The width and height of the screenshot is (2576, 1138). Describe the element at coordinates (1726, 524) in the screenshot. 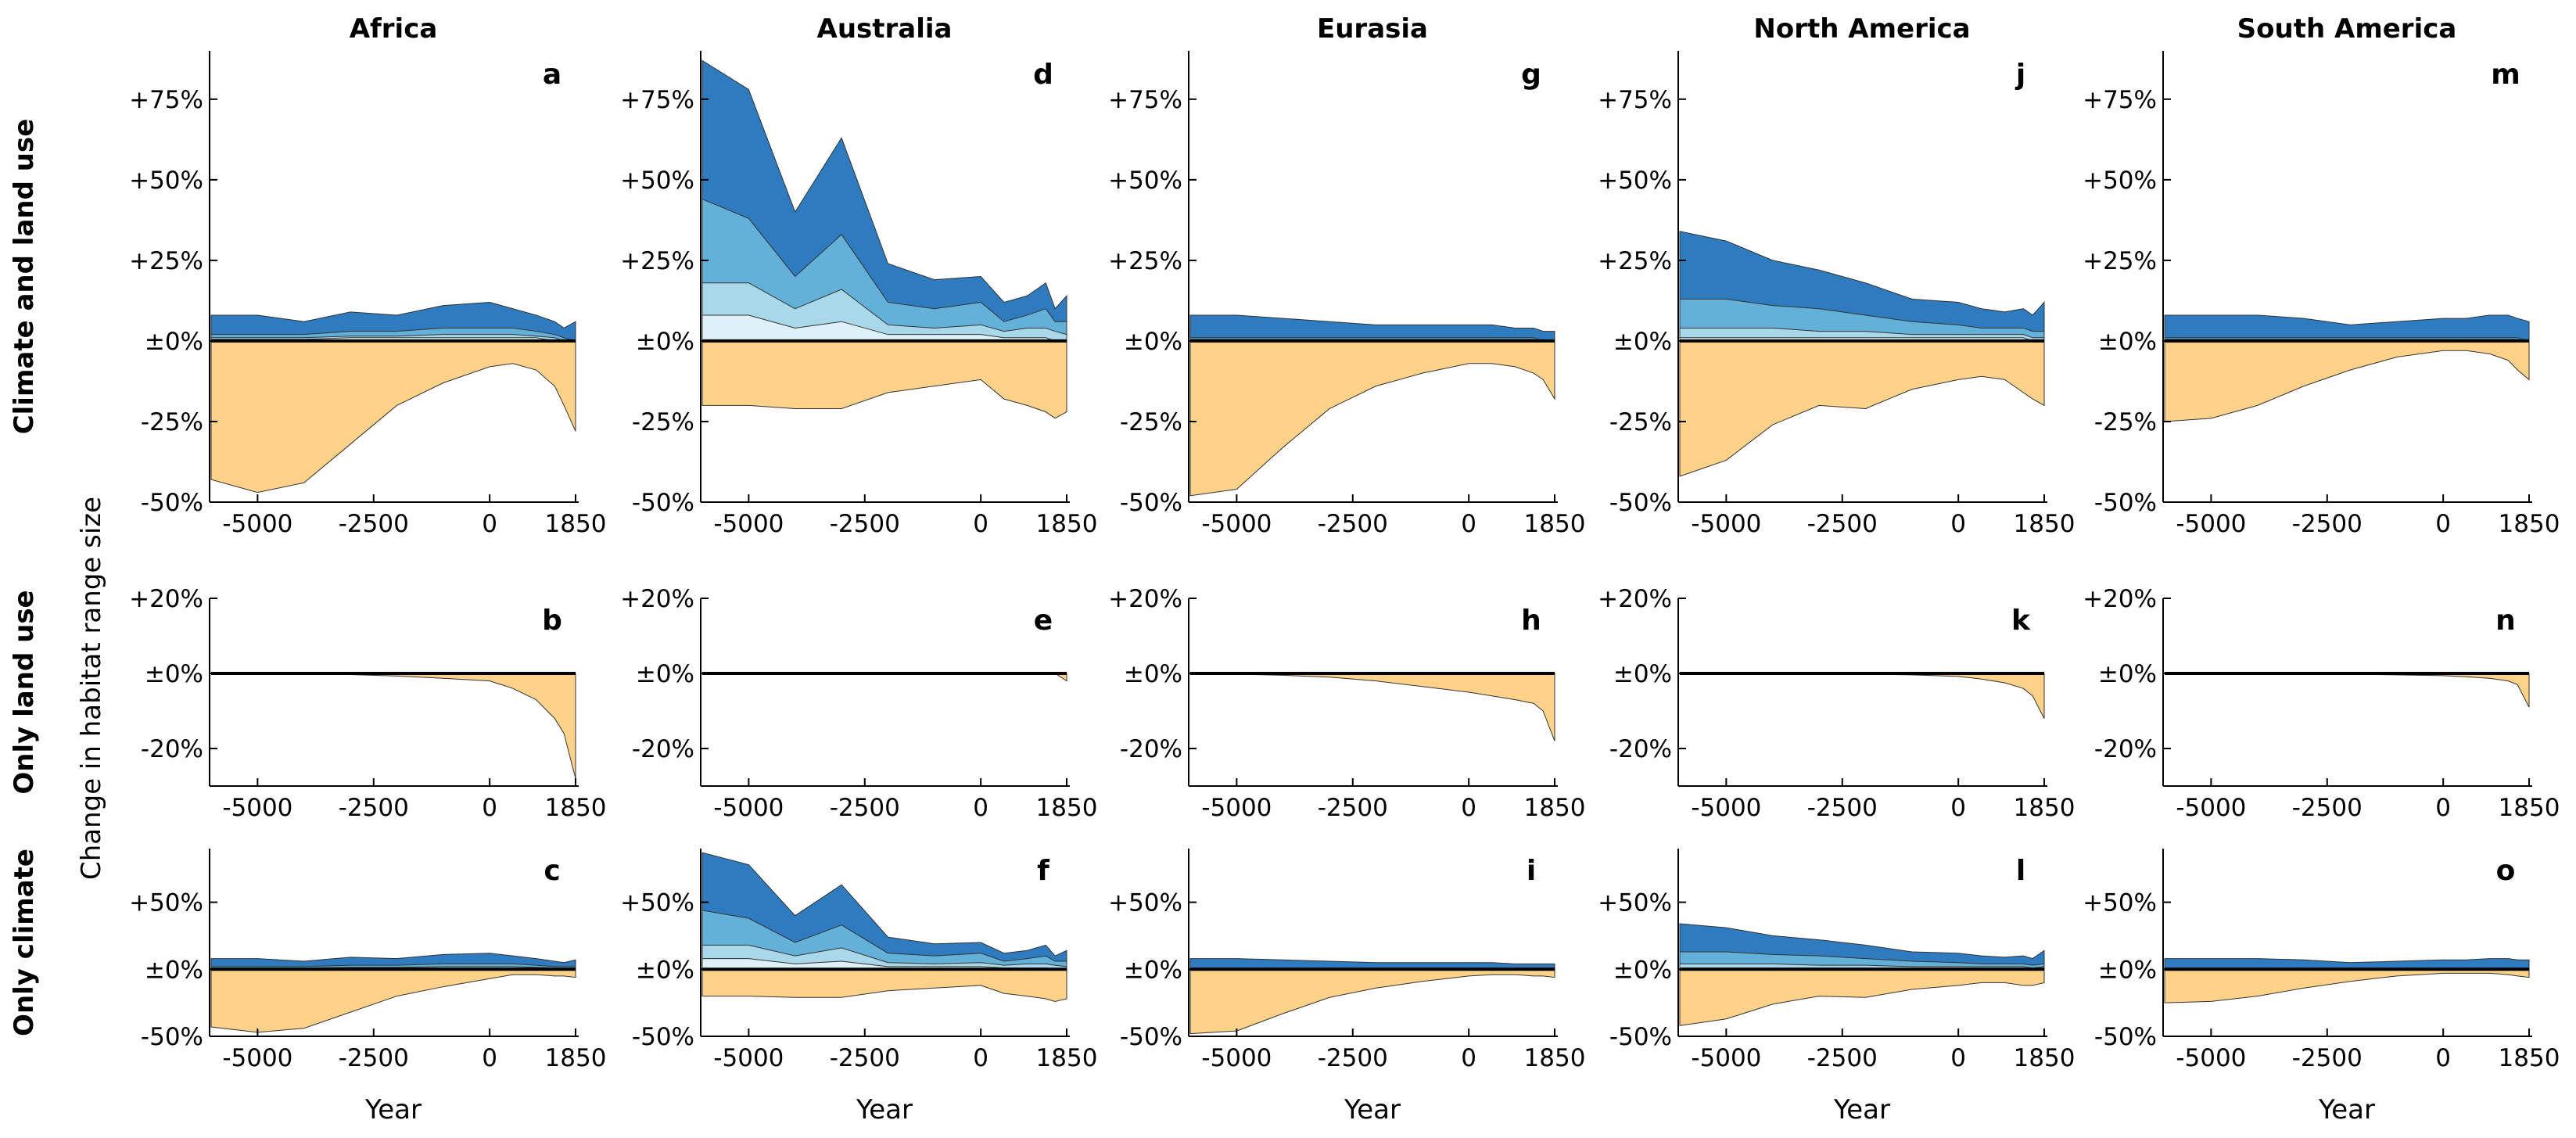

I see `x-tick-label-j-0: -5000` at that location.